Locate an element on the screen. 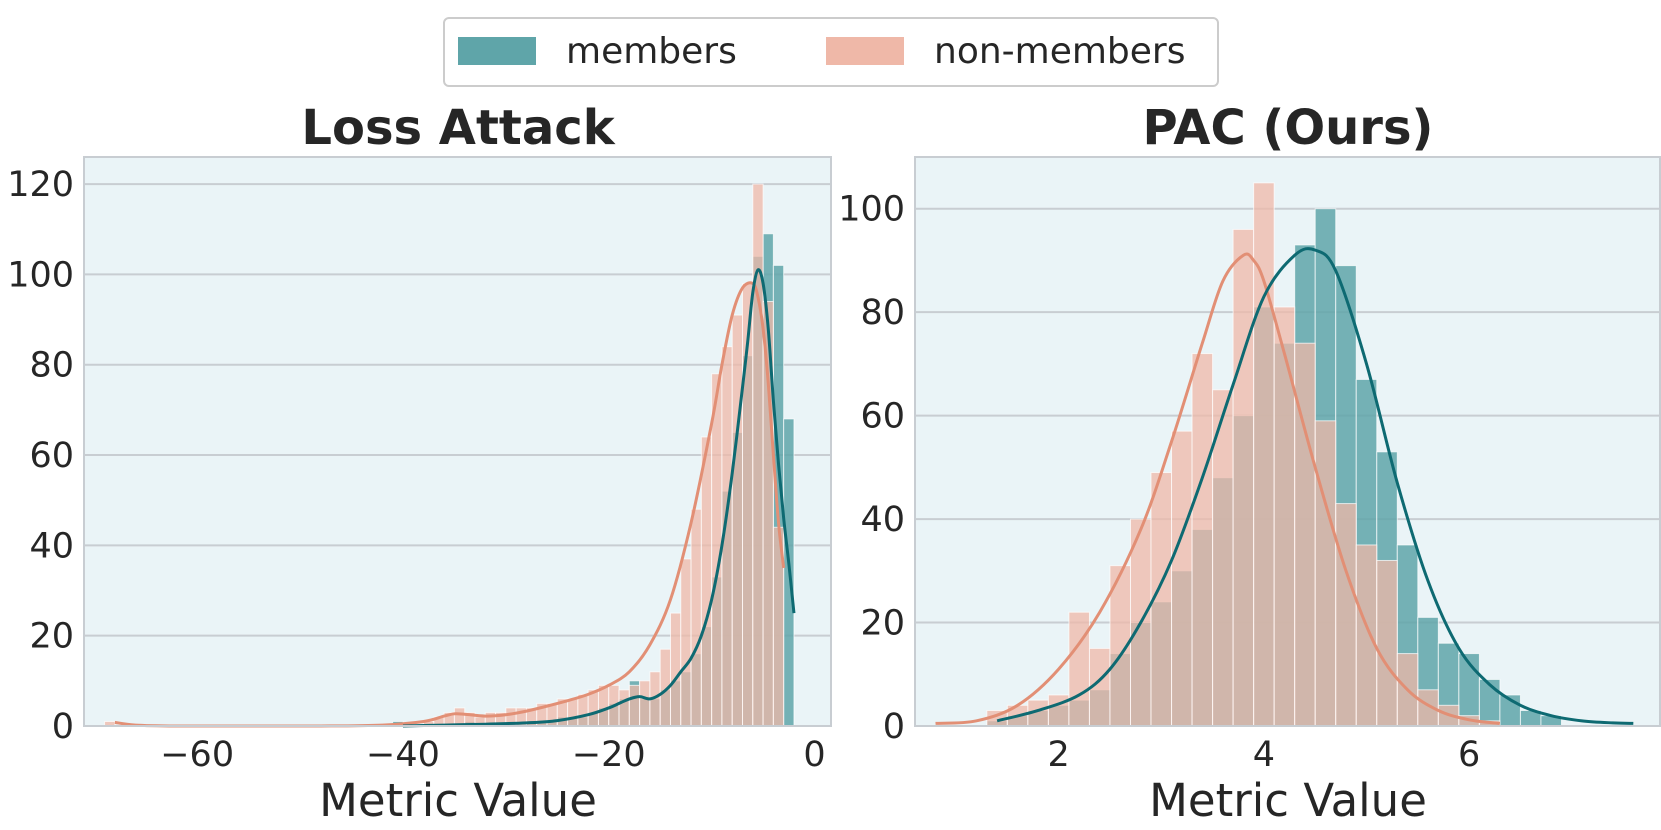 This screenshot has width=1661, height=830. loss-attack-y-tick-5: 100 is located at coordinates (40, 275).